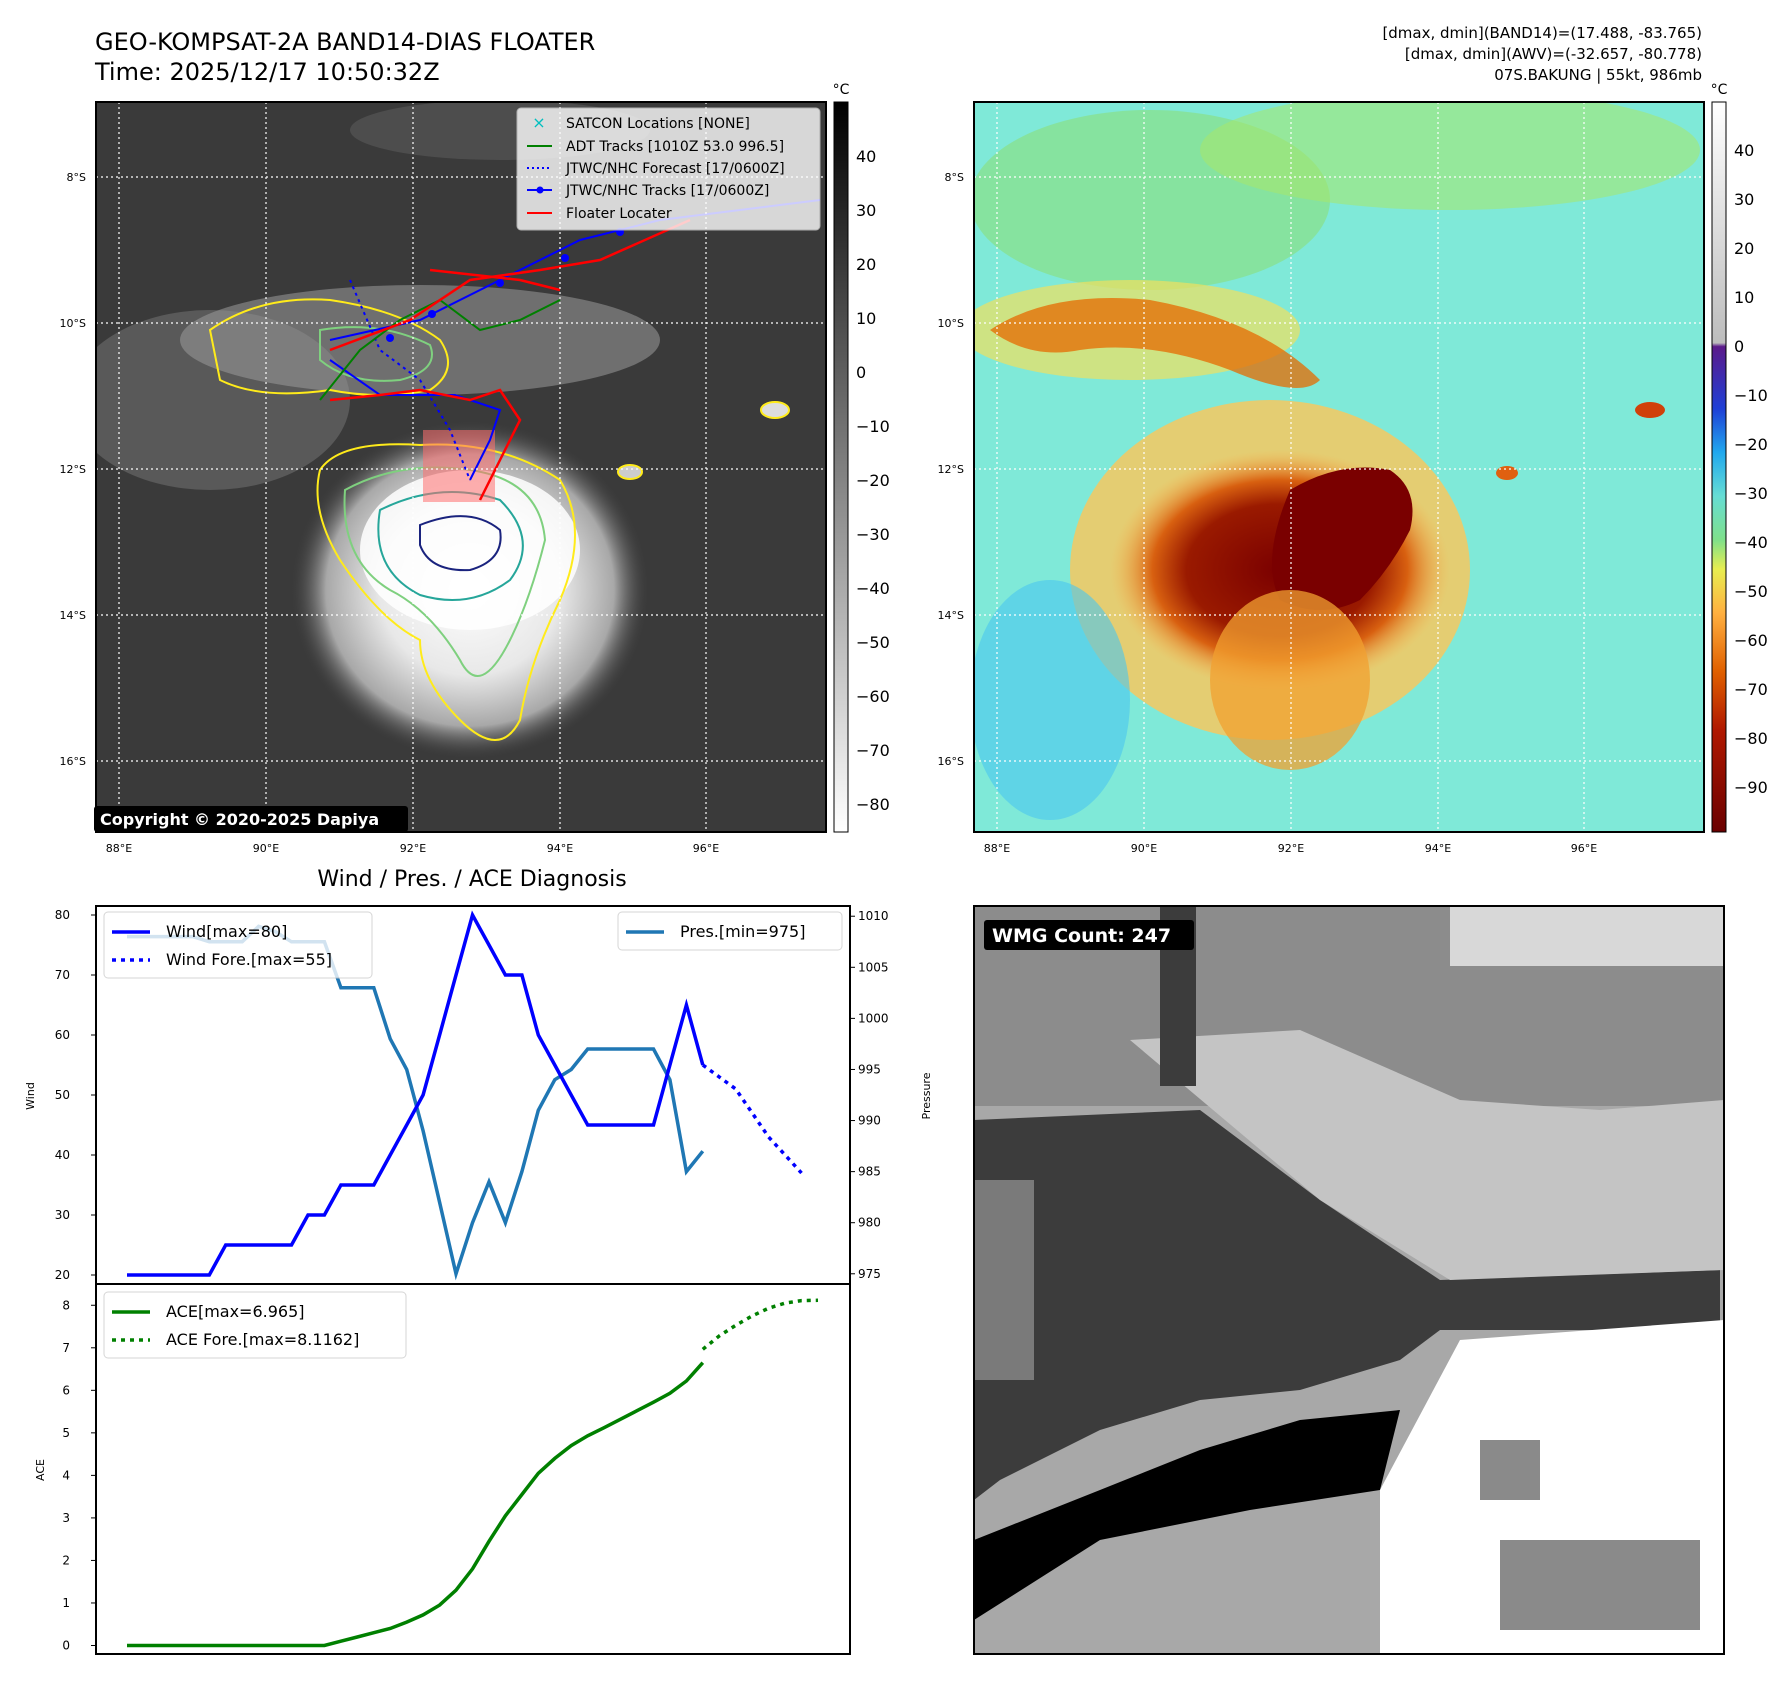 The width and height of the screenshot is (1788, 1690). Describe the element at coordinates (66, 1475) in the screenshot. I see `aceYTicks-label-4: 4` at that location.